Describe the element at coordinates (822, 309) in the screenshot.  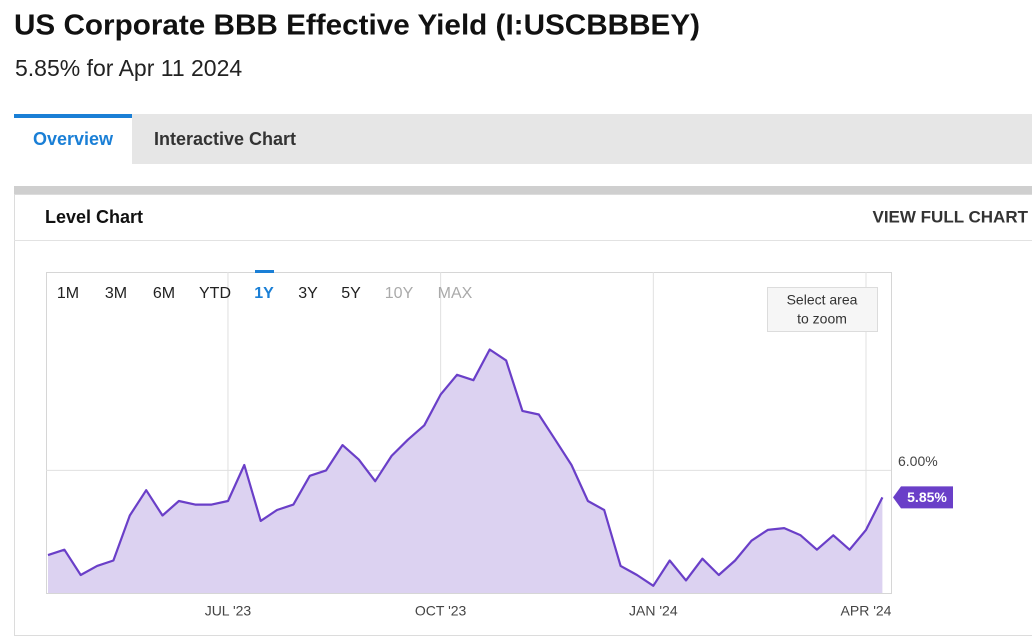
I see `zoom-hint-box` at that location.